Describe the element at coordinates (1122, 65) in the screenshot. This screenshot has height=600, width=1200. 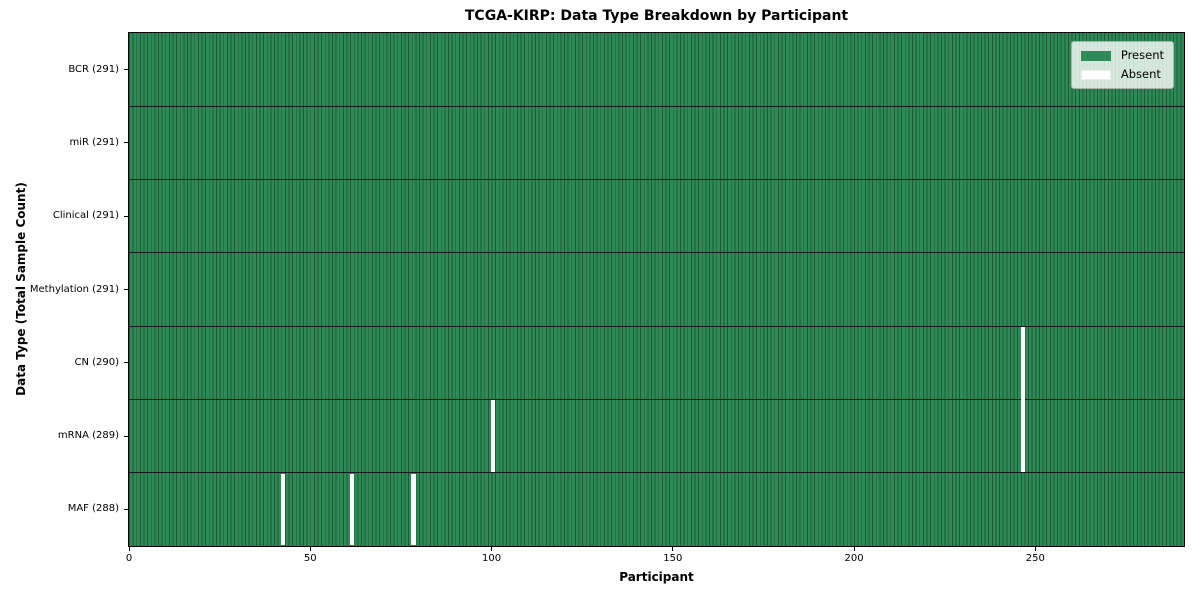
I see `legend: Present Absent` at that location.